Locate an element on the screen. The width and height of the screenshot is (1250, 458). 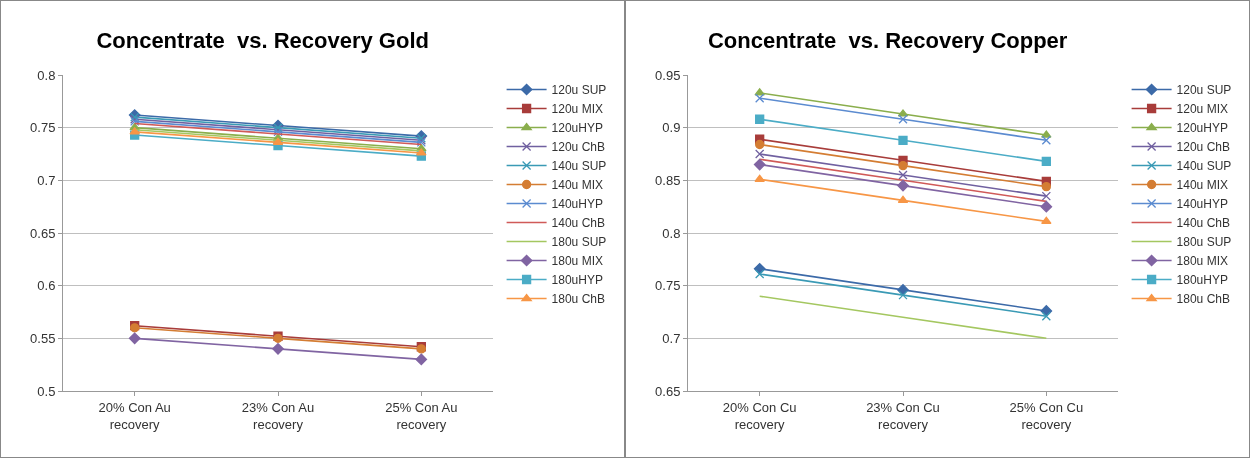
y-tick-label: 0.6 is located at coordinates (46, 286).